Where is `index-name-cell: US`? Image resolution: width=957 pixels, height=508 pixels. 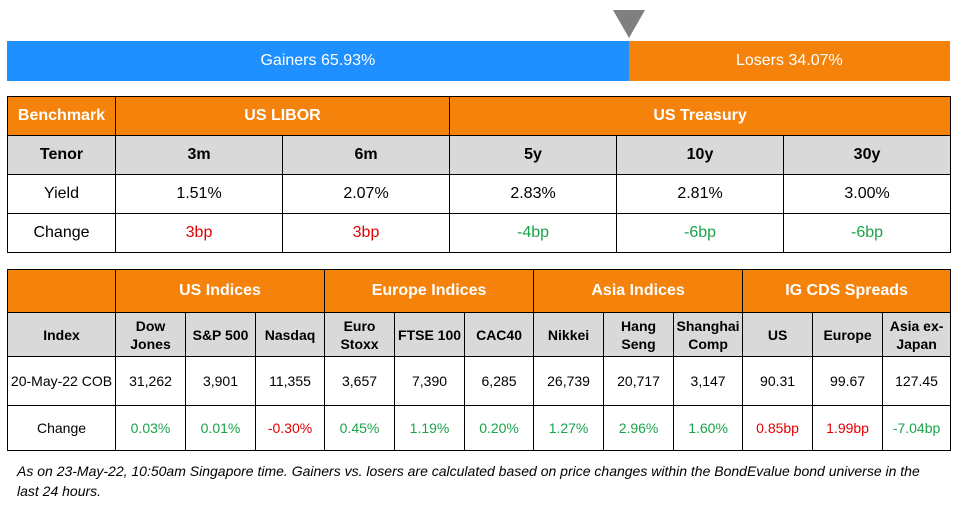 index-name-cell: US is located at coordinates (778, 334).